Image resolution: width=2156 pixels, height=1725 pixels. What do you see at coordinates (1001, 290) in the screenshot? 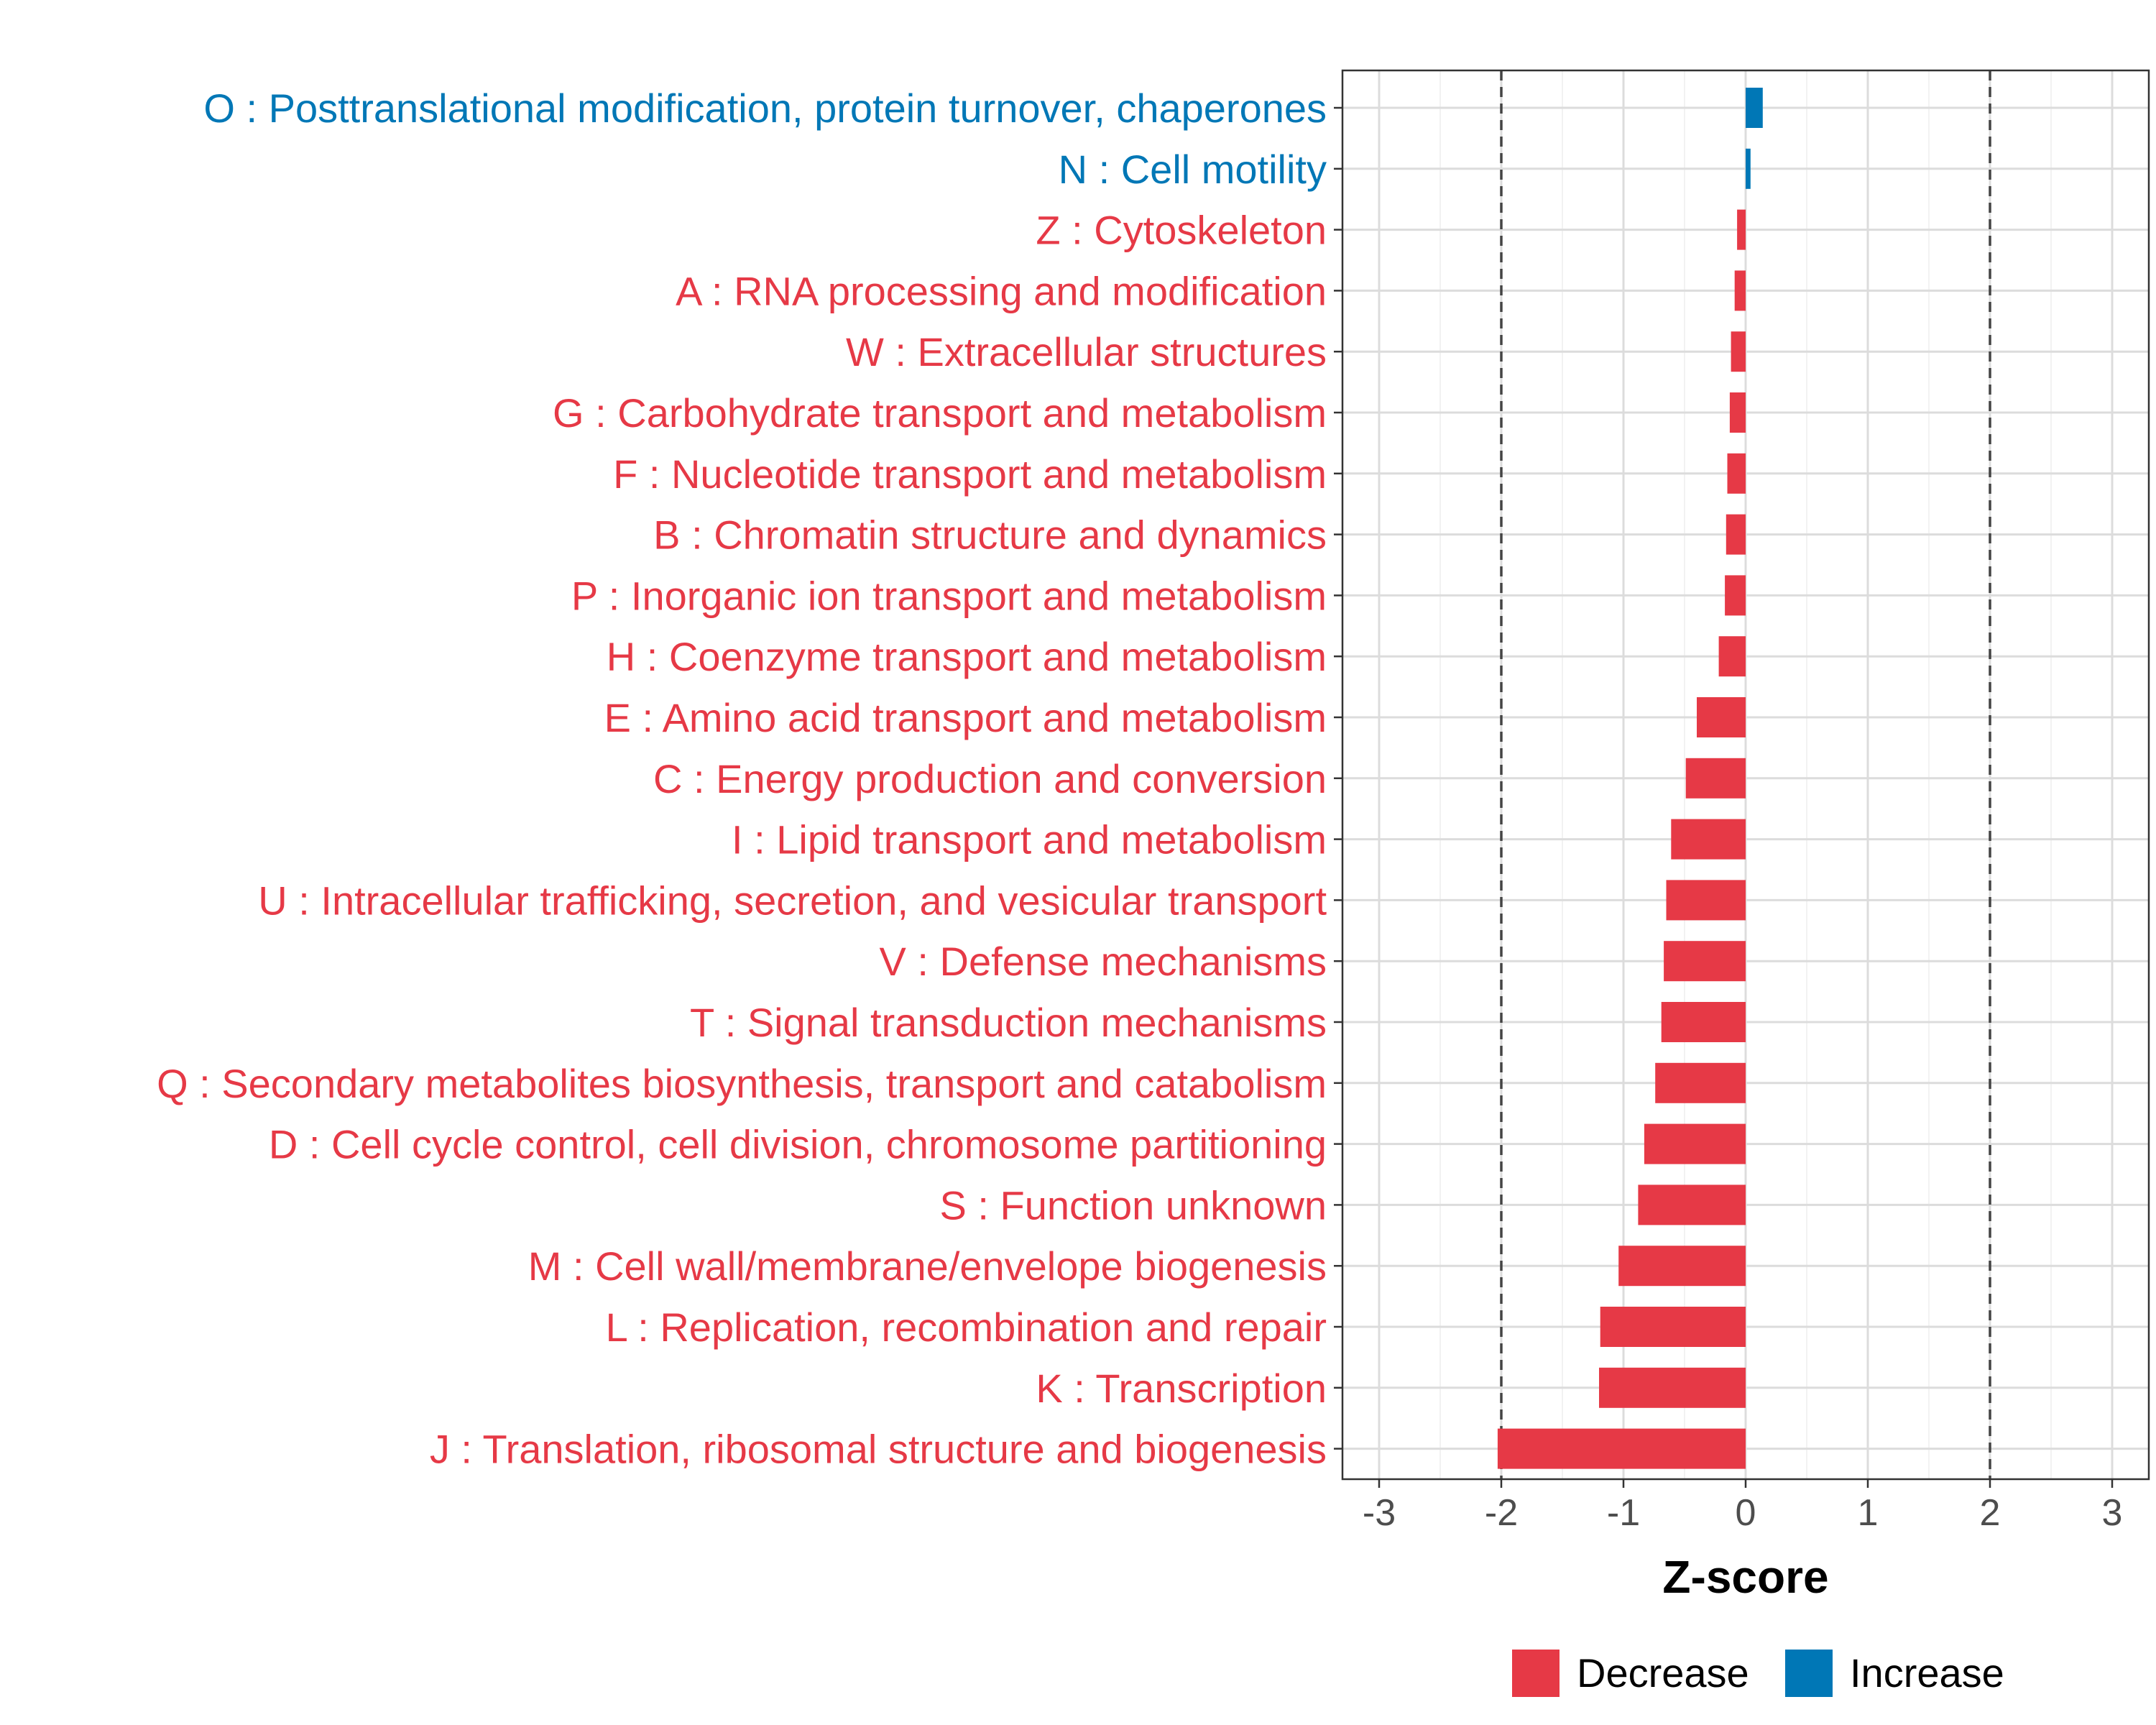
I see `category-label: A : RNA processing and modification` at bounding box center [1001, 290].